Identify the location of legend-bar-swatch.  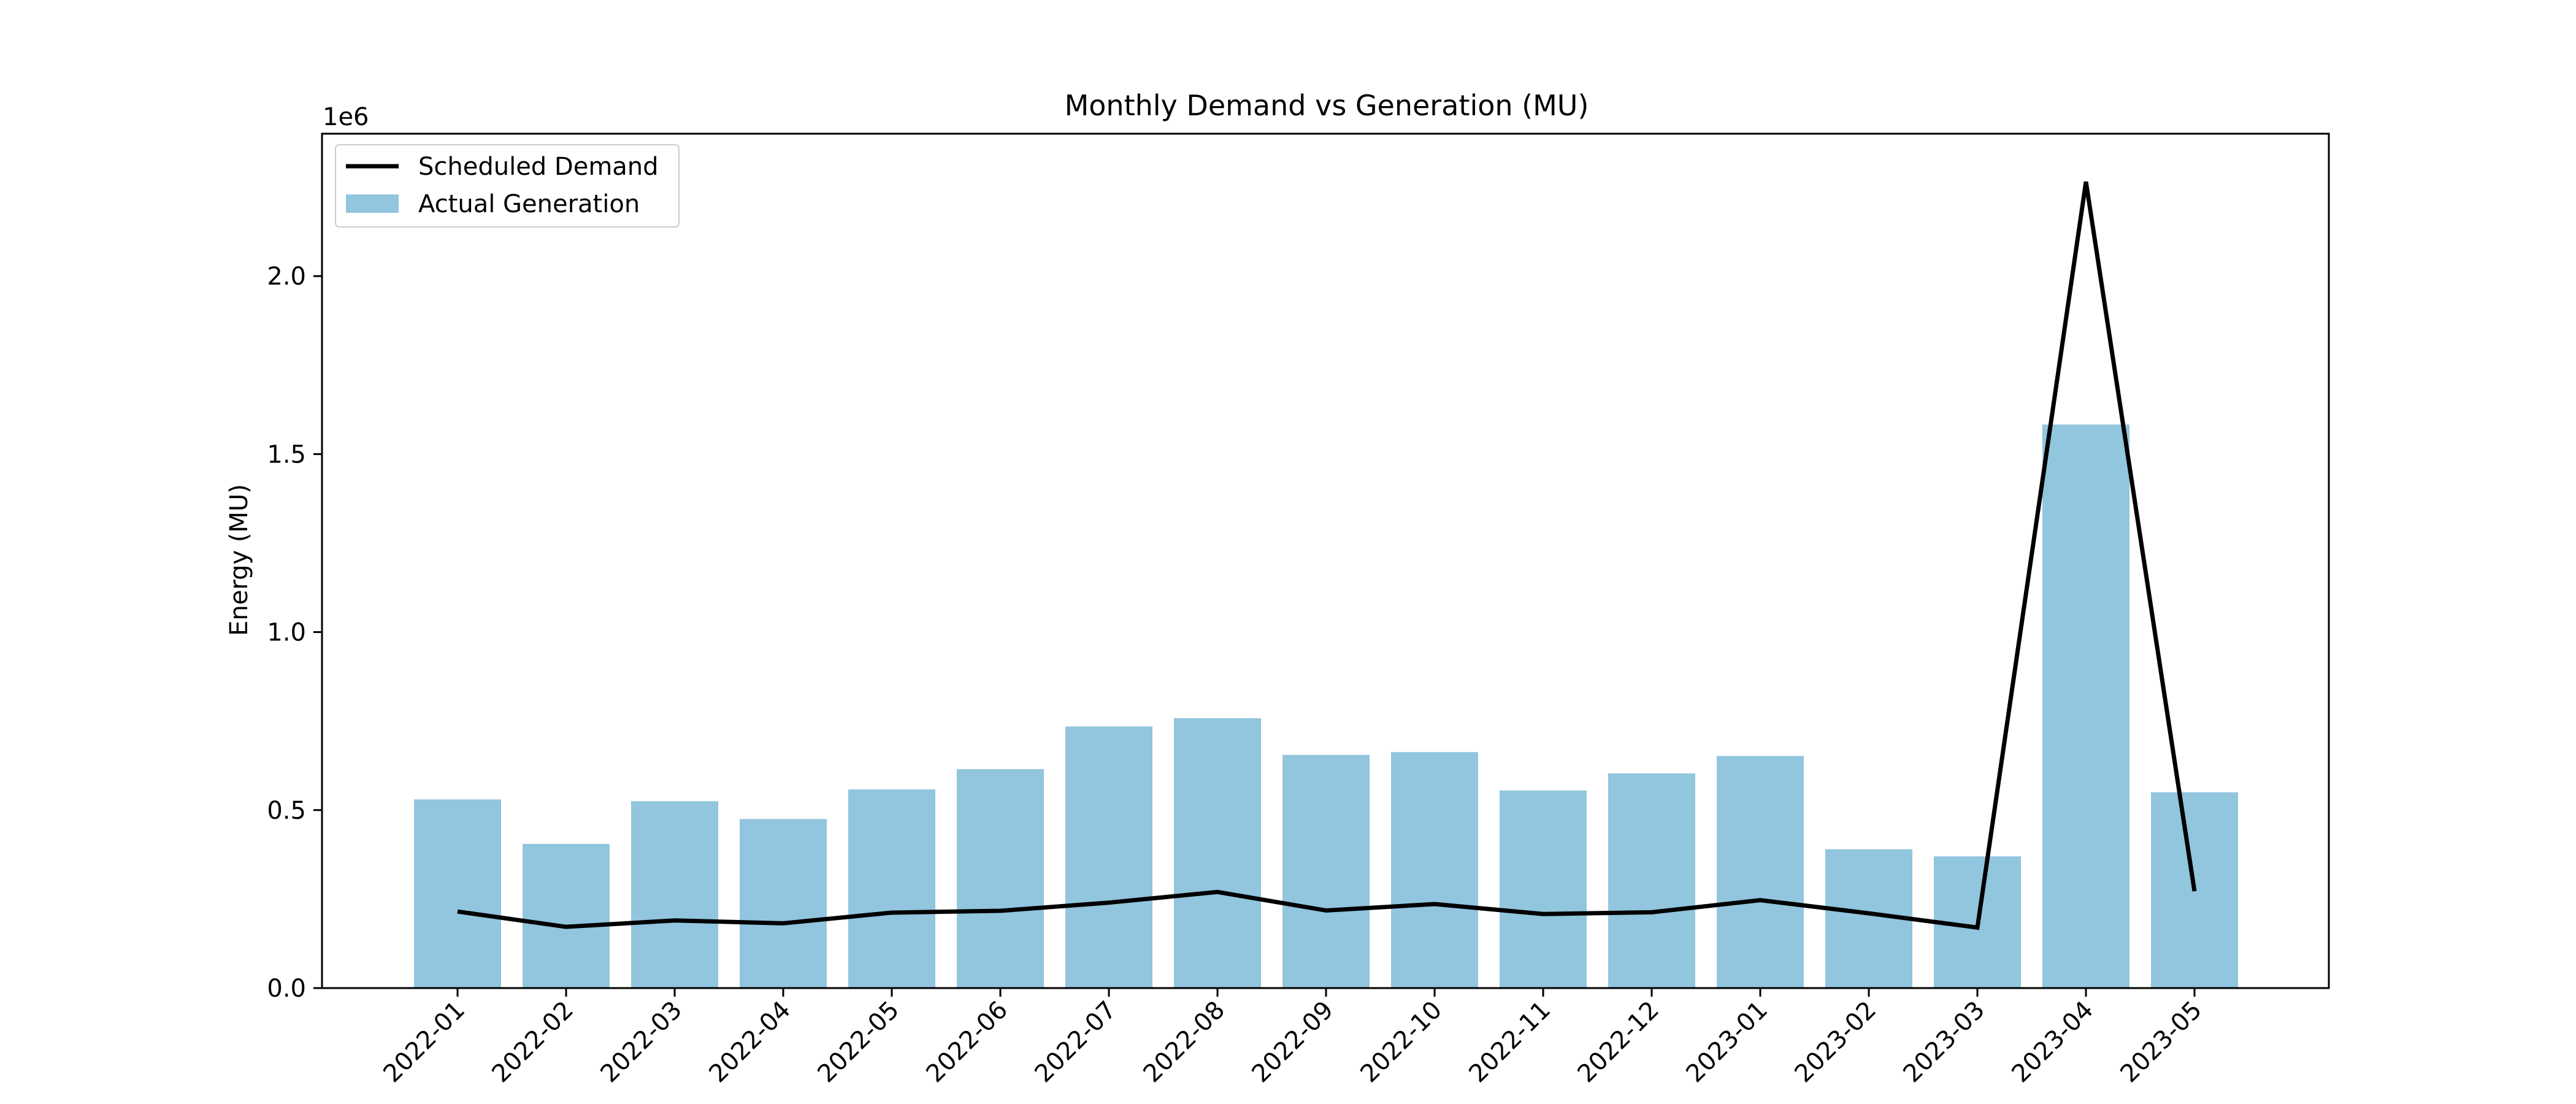
(372, 203).